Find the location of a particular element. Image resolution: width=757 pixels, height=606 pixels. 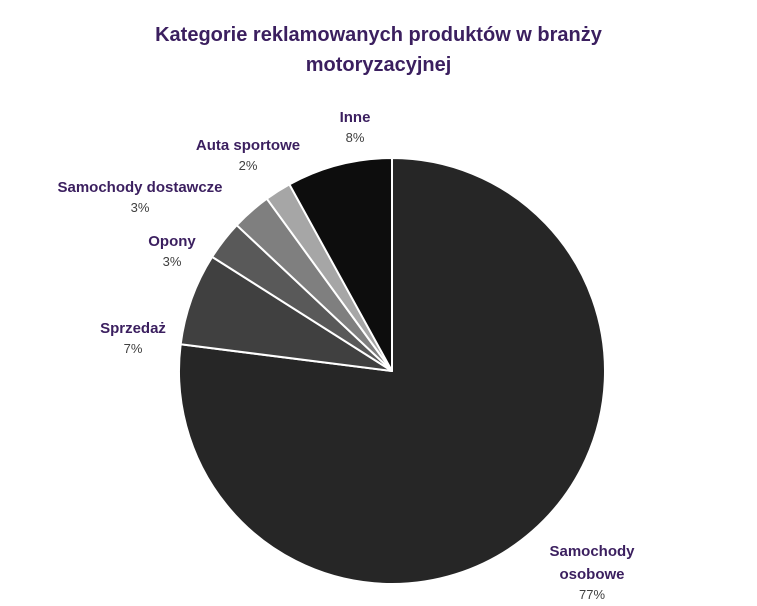

slice-label-name: Sprzedaż is located at coordinates (133, 328).